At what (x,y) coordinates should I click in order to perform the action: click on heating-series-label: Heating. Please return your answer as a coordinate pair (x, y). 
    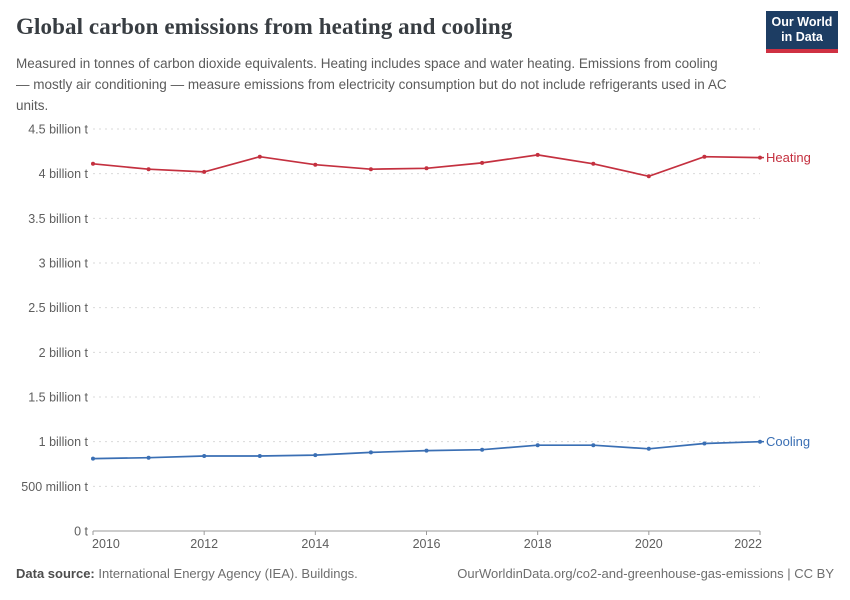
    Looking at the image, I should click on (788, 157).